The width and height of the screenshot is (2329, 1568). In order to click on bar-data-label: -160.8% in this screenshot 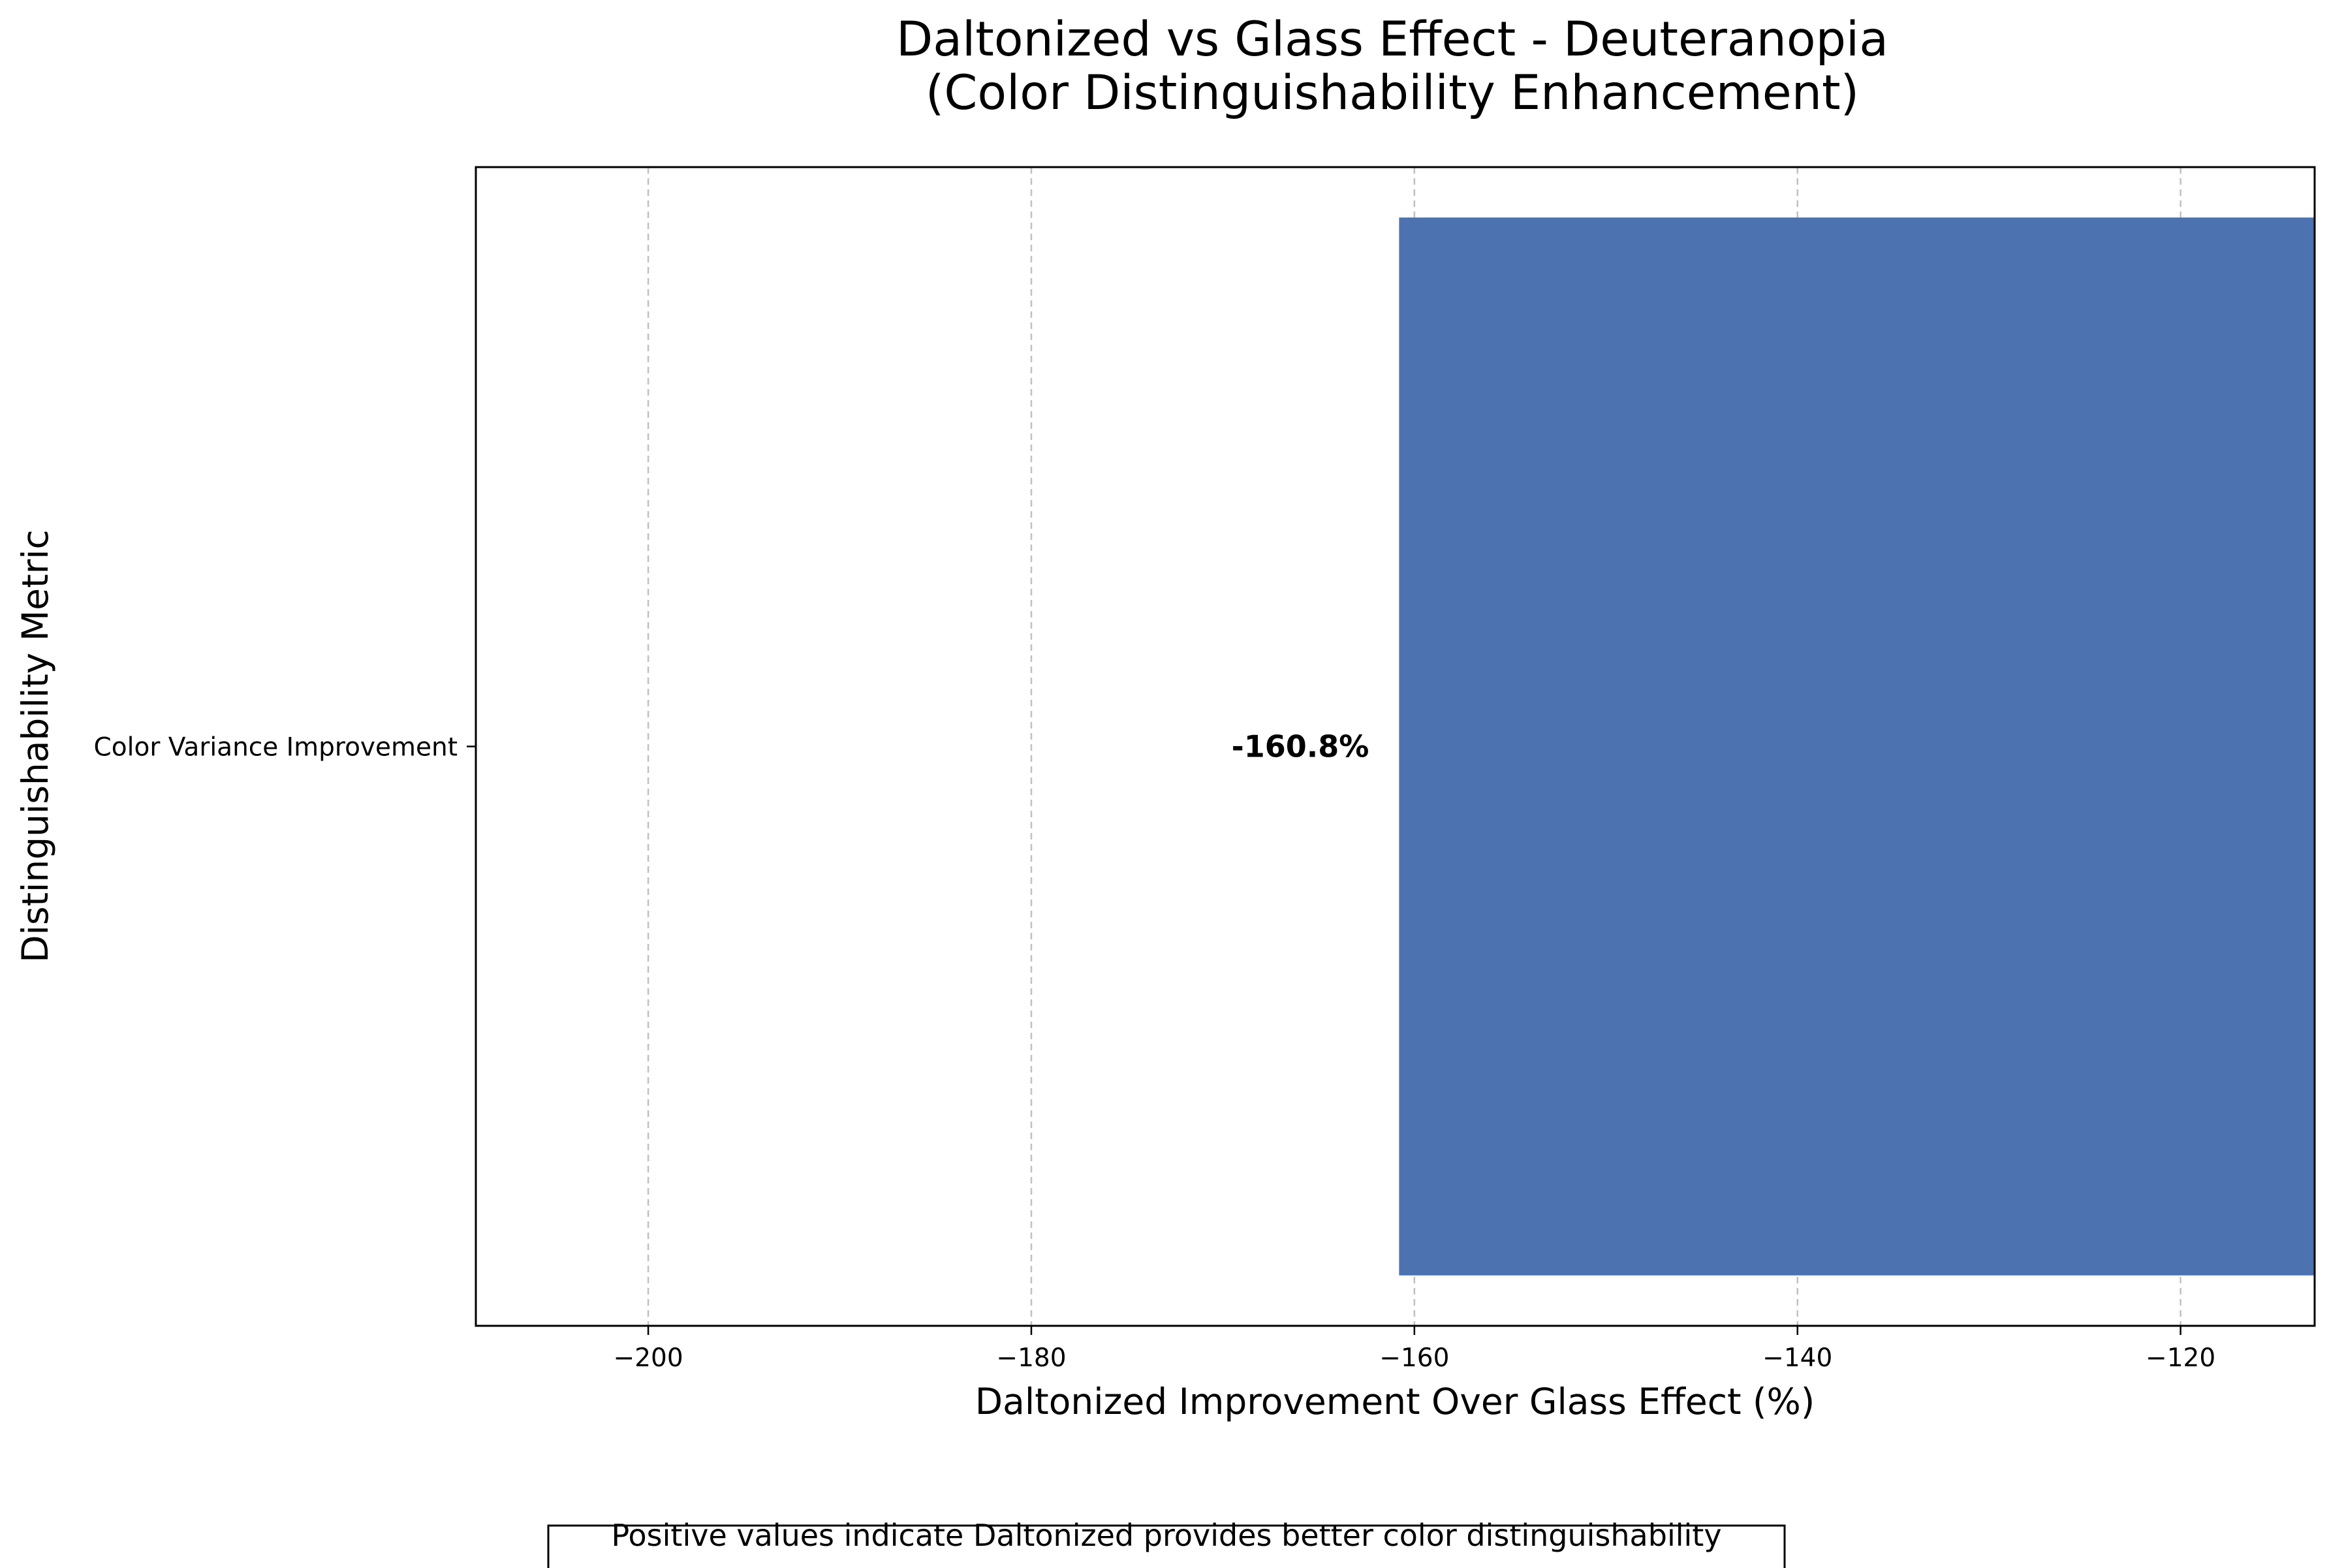, I will do `click(1300, 746)`.